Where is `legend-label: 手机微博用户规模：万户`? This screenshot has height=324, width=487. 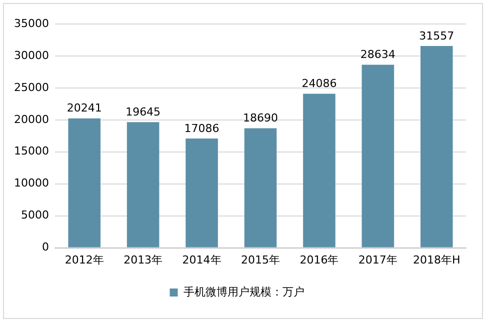
legend-label: 手机微博用户规模：万户 is located at coordinates (243, 291).